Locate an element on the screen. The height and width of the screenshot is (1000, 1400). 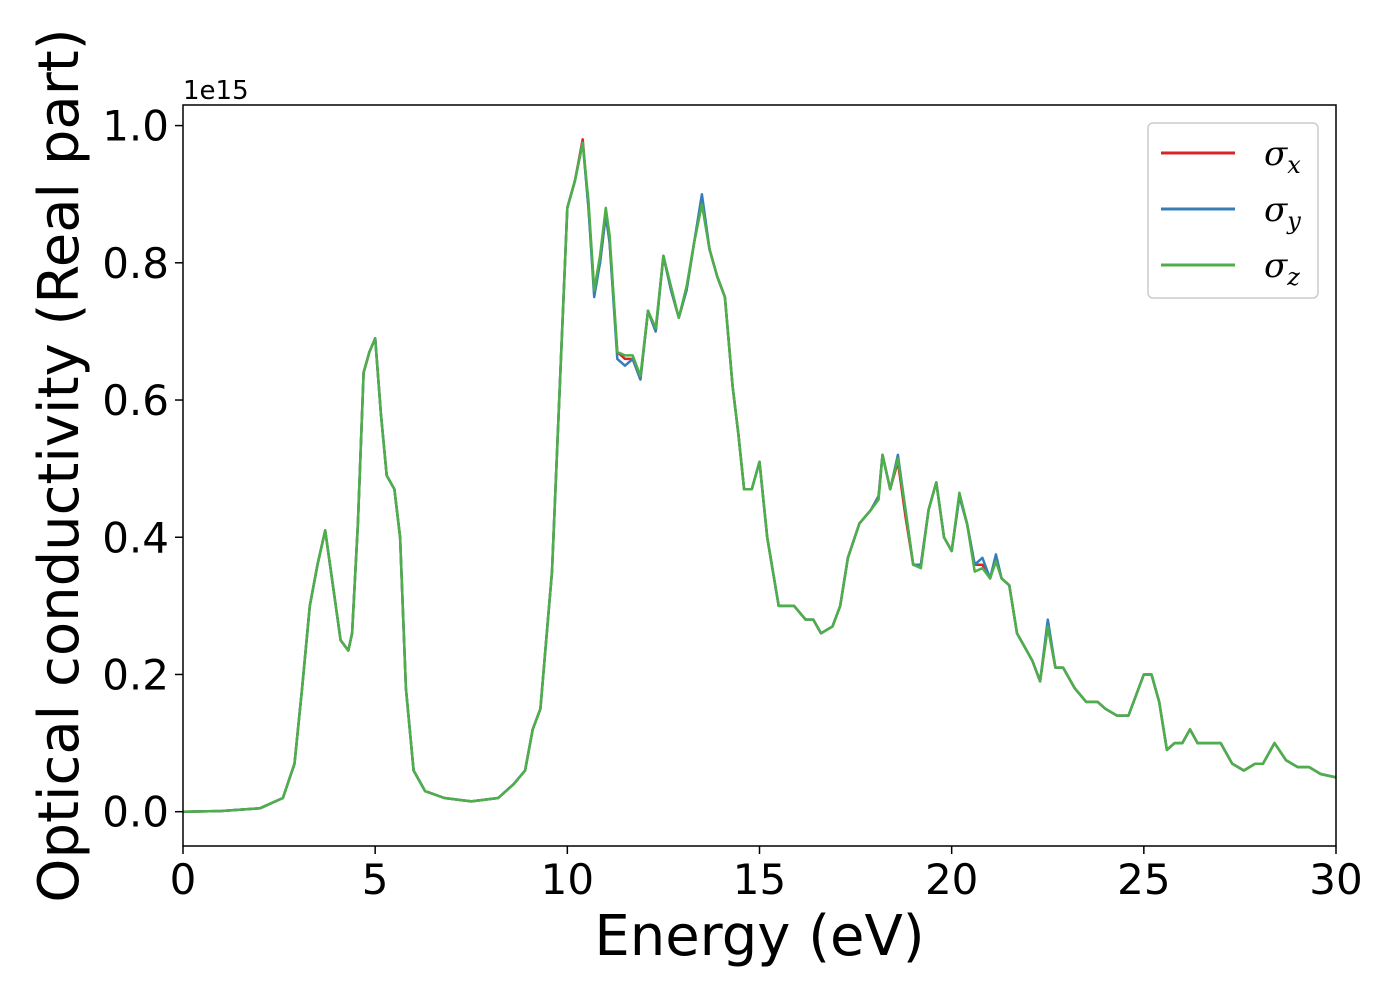
y-tick-label: 0.4 is located at coordinates (135, 537).